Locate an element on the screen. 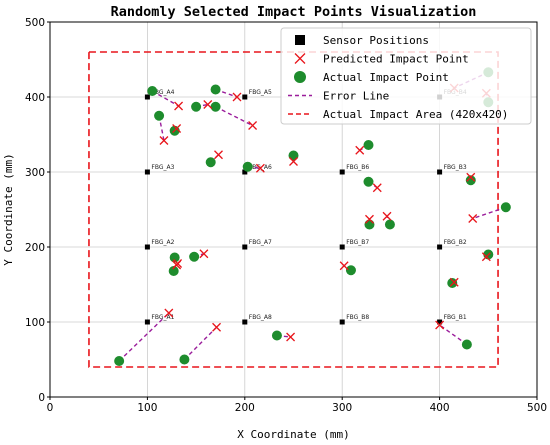 The width and height of the screenshot is (550, 445). sensor-fbg-a3: FBG_A3 is located at coordinates (159, 169).